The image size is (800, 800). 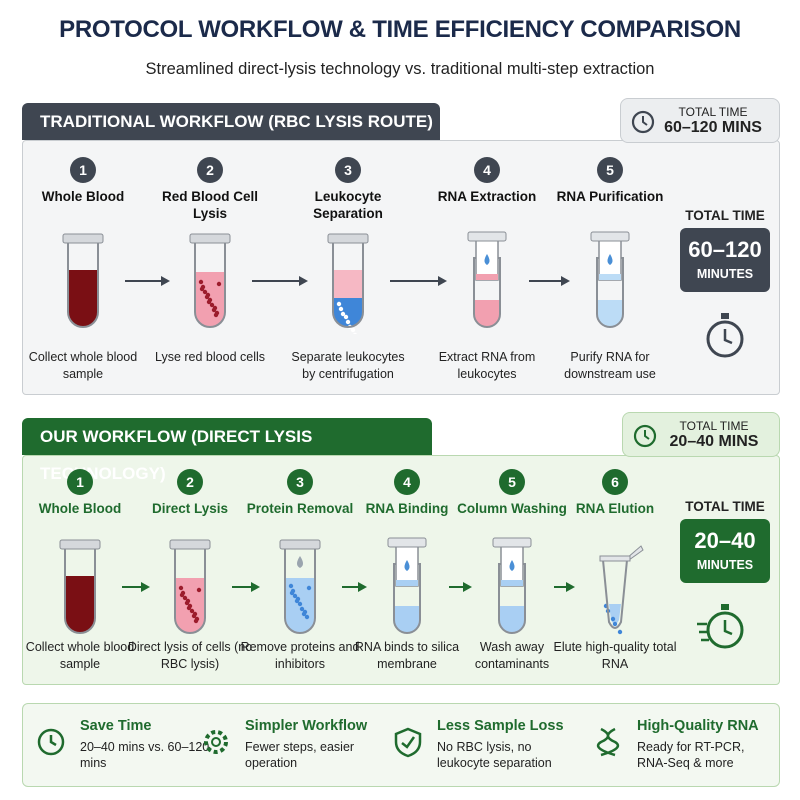 I want to click on benefits-panel, so click(x=401, y=745).